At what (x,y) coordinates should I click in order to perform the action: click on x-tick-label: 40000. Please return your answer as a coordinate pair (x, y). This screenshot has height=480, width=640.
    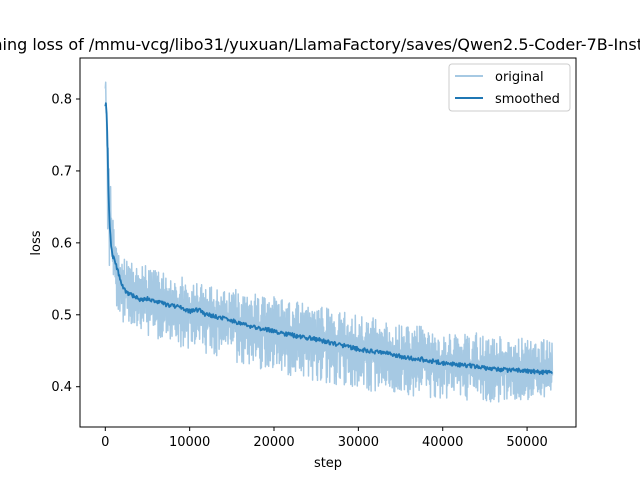
    Looking at the image, I should click on (442, 442).